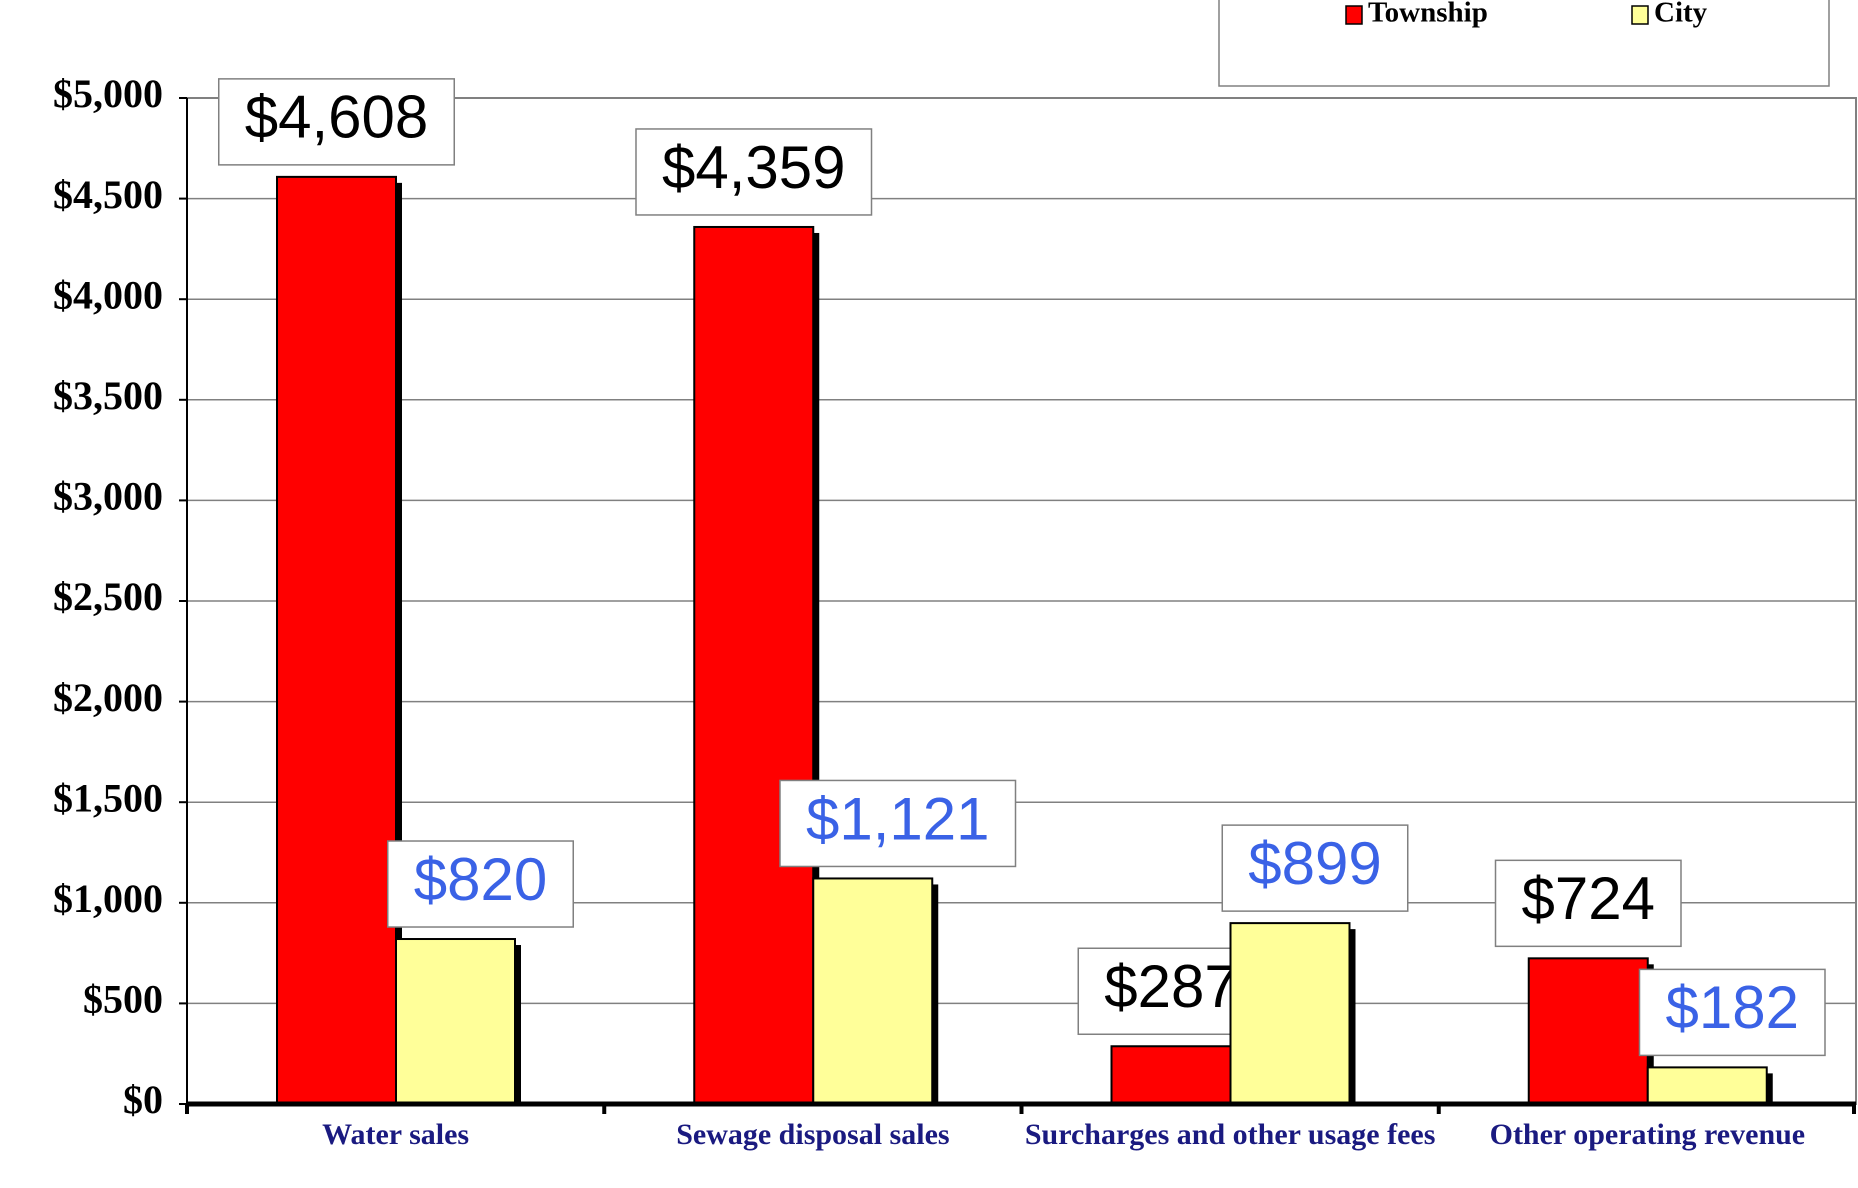  What do you see at coordinates (108, 797) in the screenshot?
I see `y-tick-label: $1,500` at bounding box center [108, 797].